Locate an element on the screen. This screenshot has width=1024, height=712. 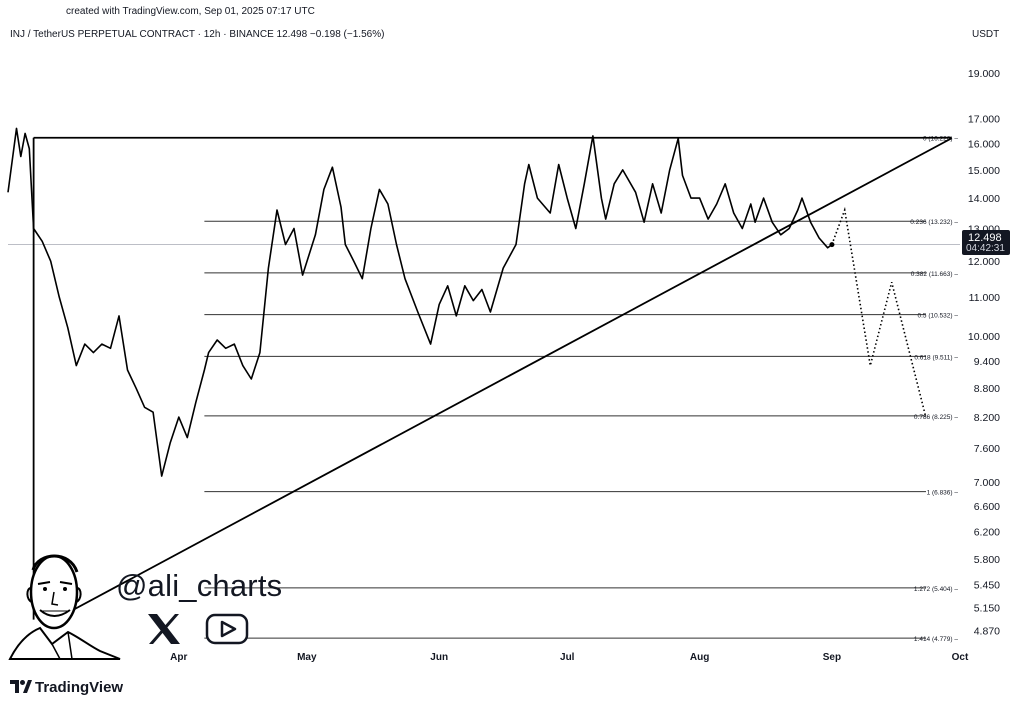
projection-path is located at coordinates (879, 312).